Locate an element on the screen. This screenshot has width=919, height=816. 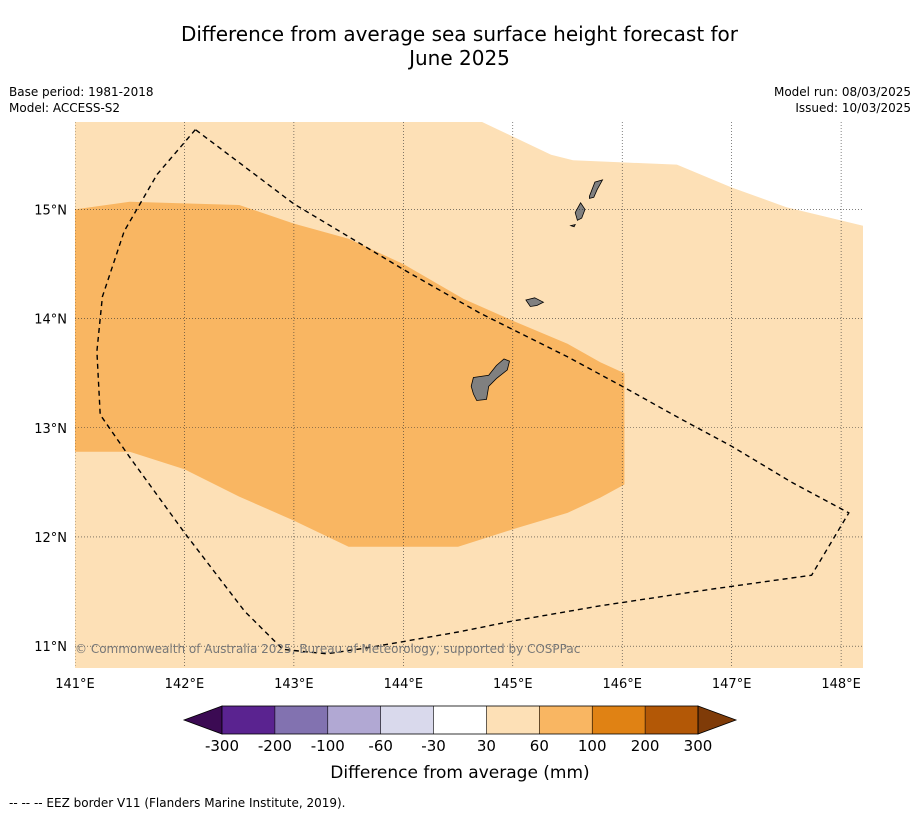
y-tick-label: 11°N is located at coordinates (50, 647).